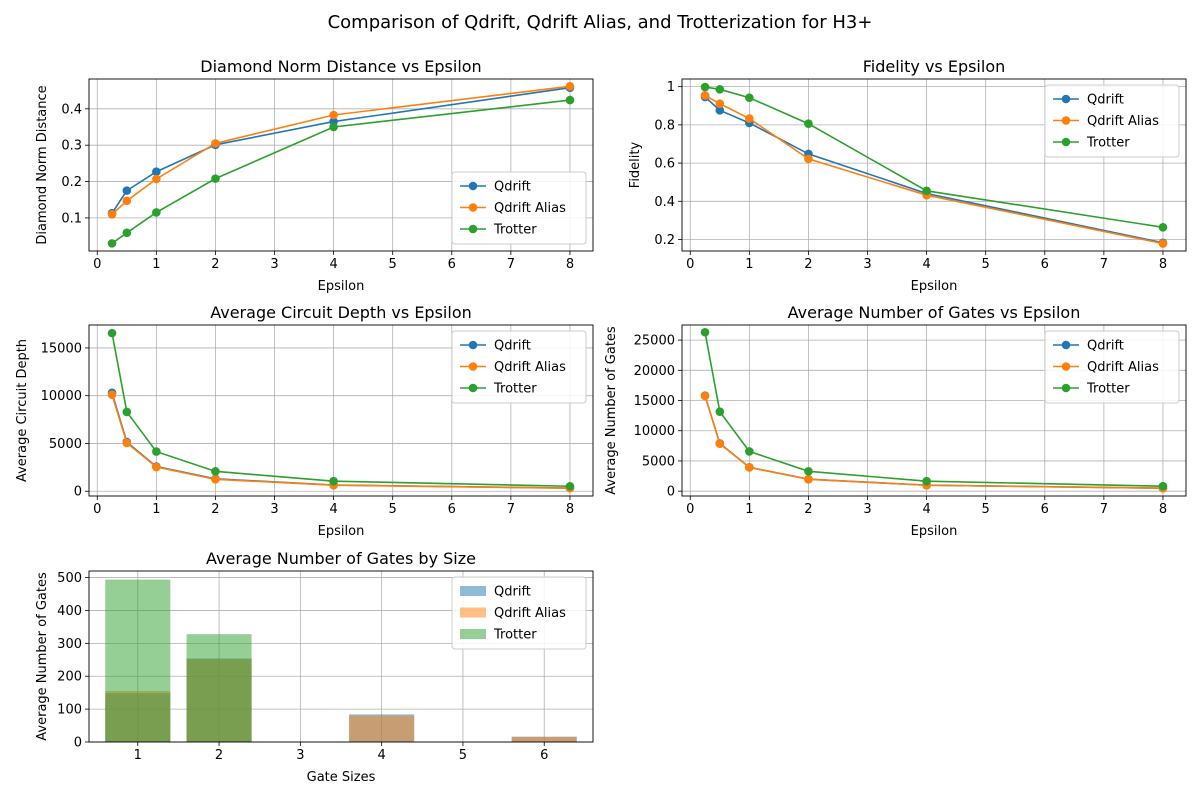 The image size is (1200, 800). What do you see at coordinates (341, 558) in the screenshot?
I see `chart-title: Average Number of Gates by Size` at bounding box center [341, 558].